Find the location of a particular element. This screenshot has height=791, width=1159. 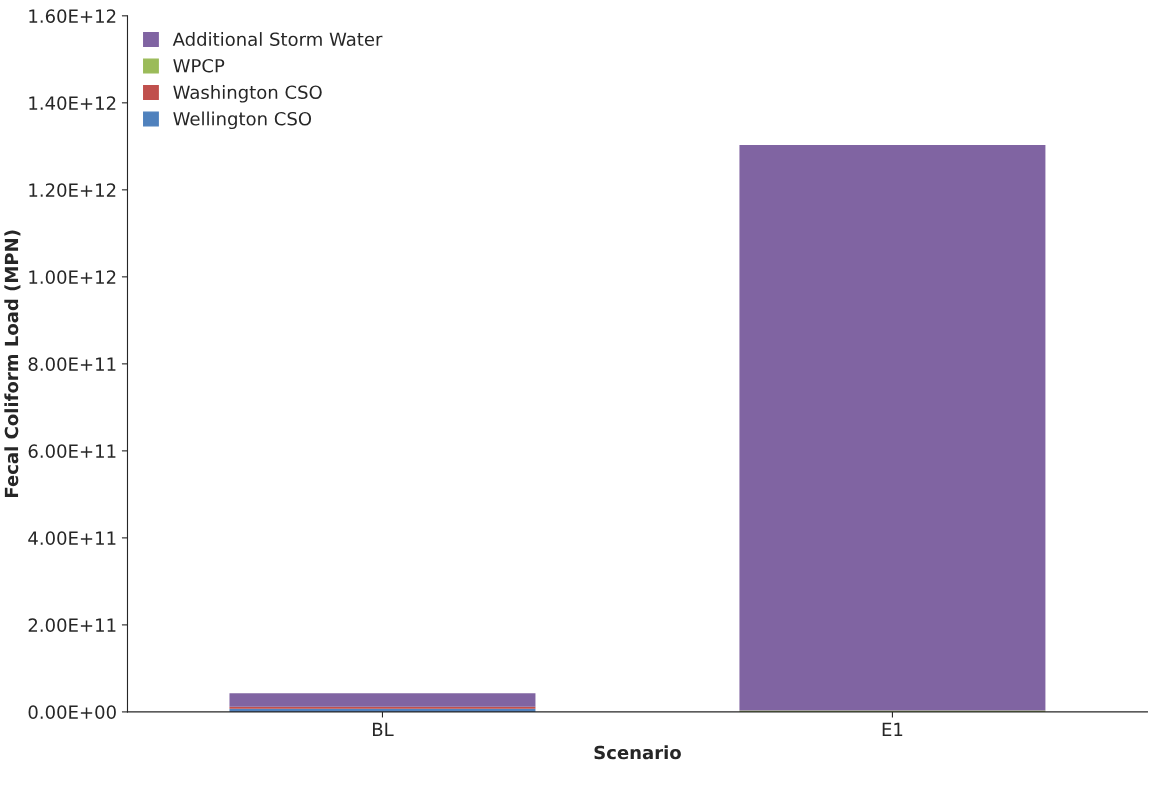

legend-label: WPCP is located at coordinates (199, 65).